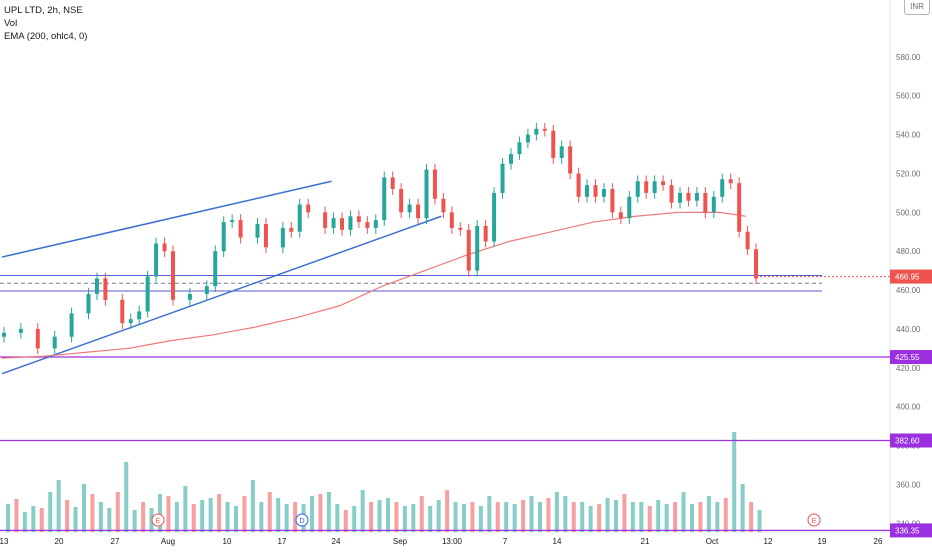 This screenshot has height=555, width=932. What do you see at coordinates (878, 541) in the screenshot?
I see `x-tick-label: 26` at bounding box center [878, 541].